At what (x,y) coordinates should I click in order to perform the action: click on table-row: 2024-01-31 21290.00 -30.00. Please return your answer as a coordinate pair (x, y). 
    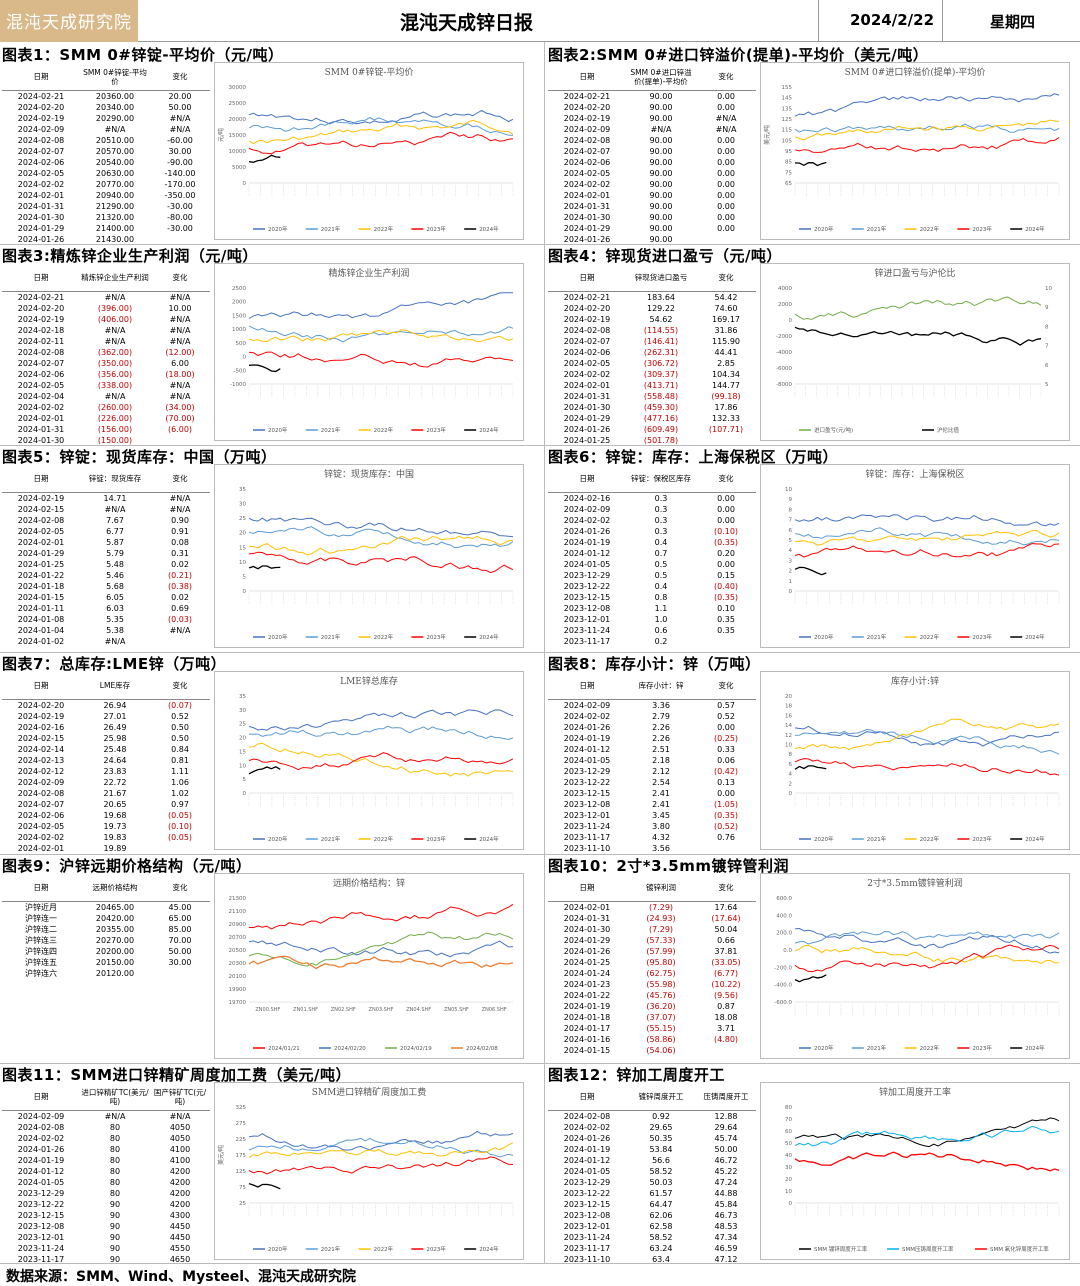
    Looking at the image, I should click on (105, 206).